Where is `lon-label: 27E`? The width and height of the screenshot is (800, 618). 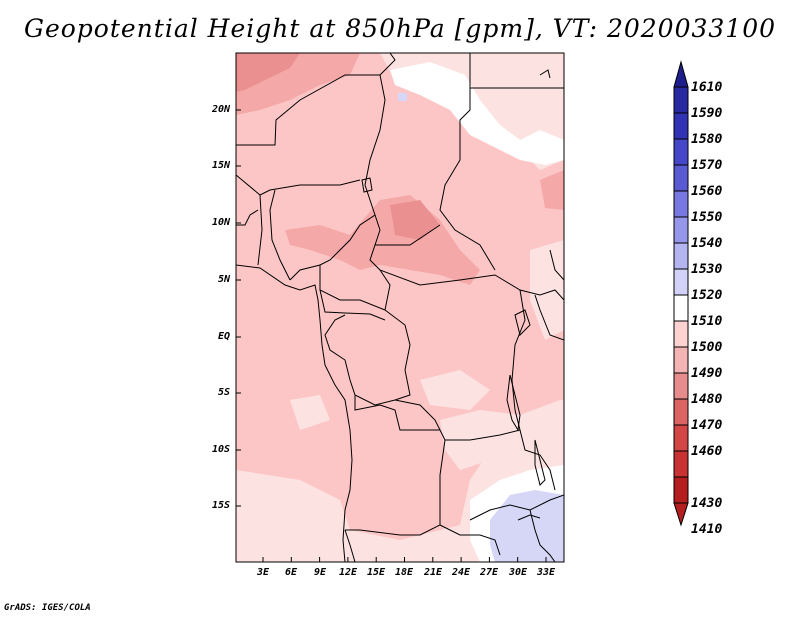 lon-label: 27E is located at coordinates (489, 572).